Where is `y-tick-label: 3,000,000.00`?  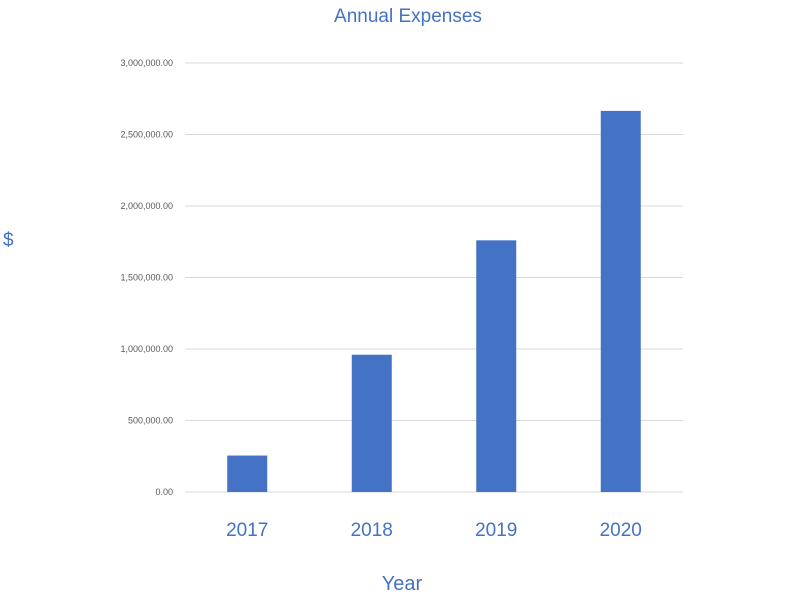 y-tick-label: 3,000,000.00 is located at coordinates (146, 63).